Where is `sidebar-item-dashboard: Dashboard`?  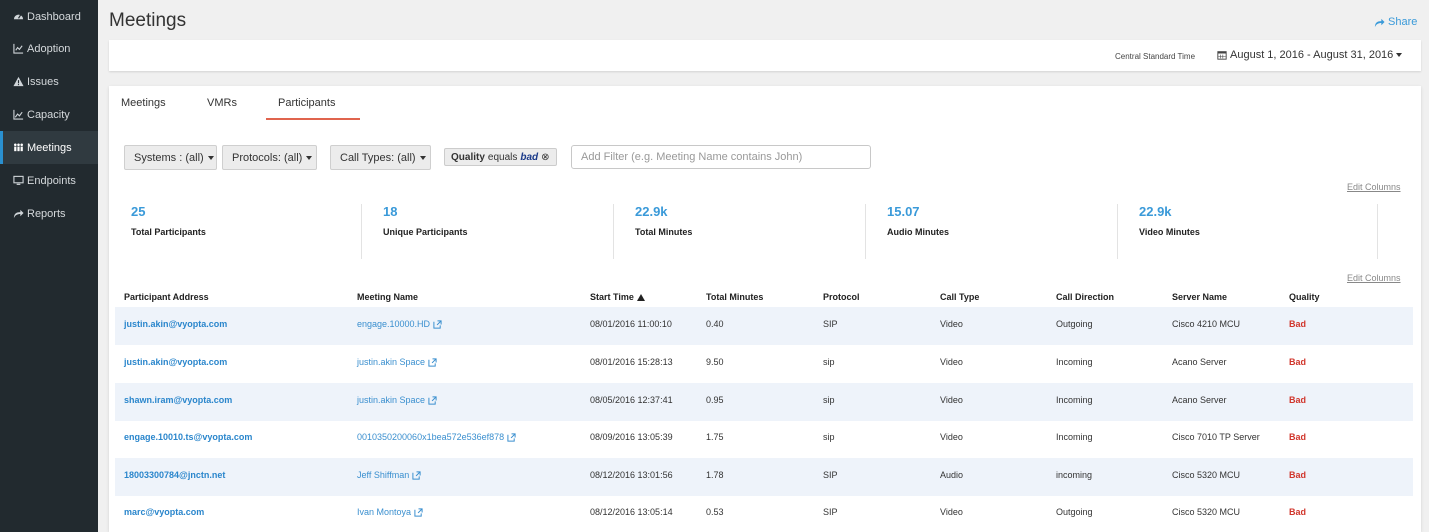 sidebar-item-dashboard: Dashboard is located at coordinates (49, 16).